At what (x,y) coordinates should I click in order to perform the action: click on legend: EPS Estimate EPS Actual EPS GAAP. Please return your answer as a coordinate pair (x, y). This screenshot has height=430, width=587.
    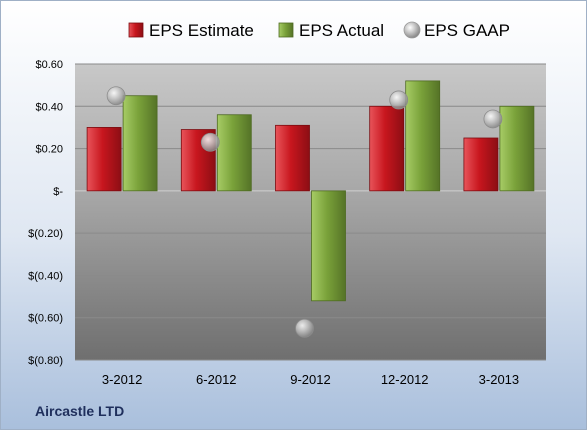
    Looking at the image, I should click on (319, 30).